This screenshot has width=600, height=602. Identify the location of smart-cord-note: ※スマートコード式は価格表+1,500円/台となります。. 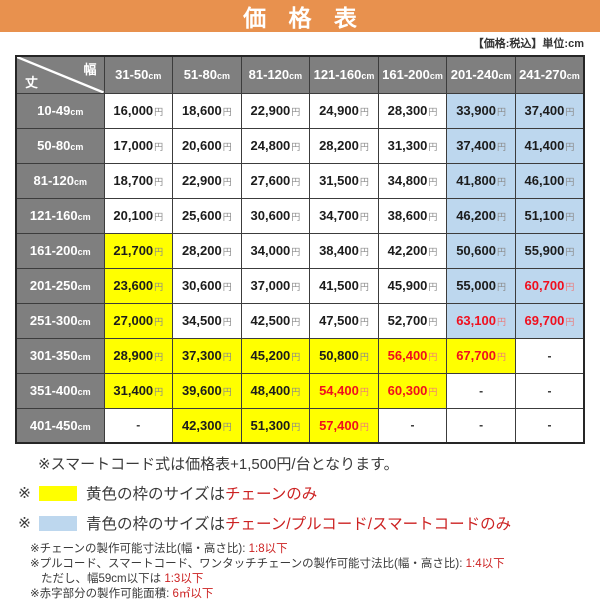
(218, 464).